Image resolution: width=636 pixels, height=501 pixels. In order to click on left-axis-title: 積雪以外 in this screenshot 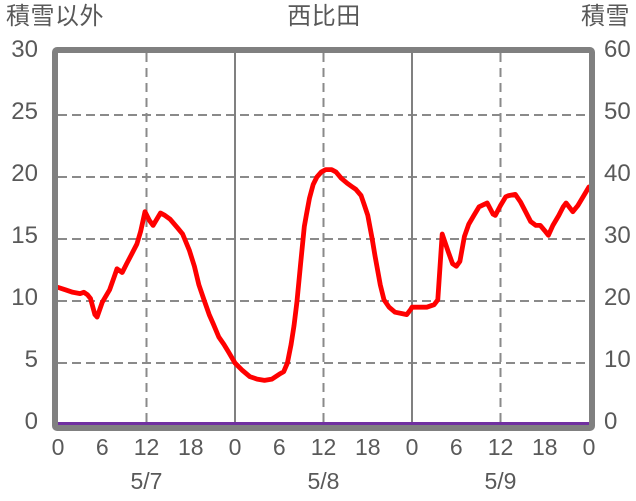, I will do `click(55, 16)`.